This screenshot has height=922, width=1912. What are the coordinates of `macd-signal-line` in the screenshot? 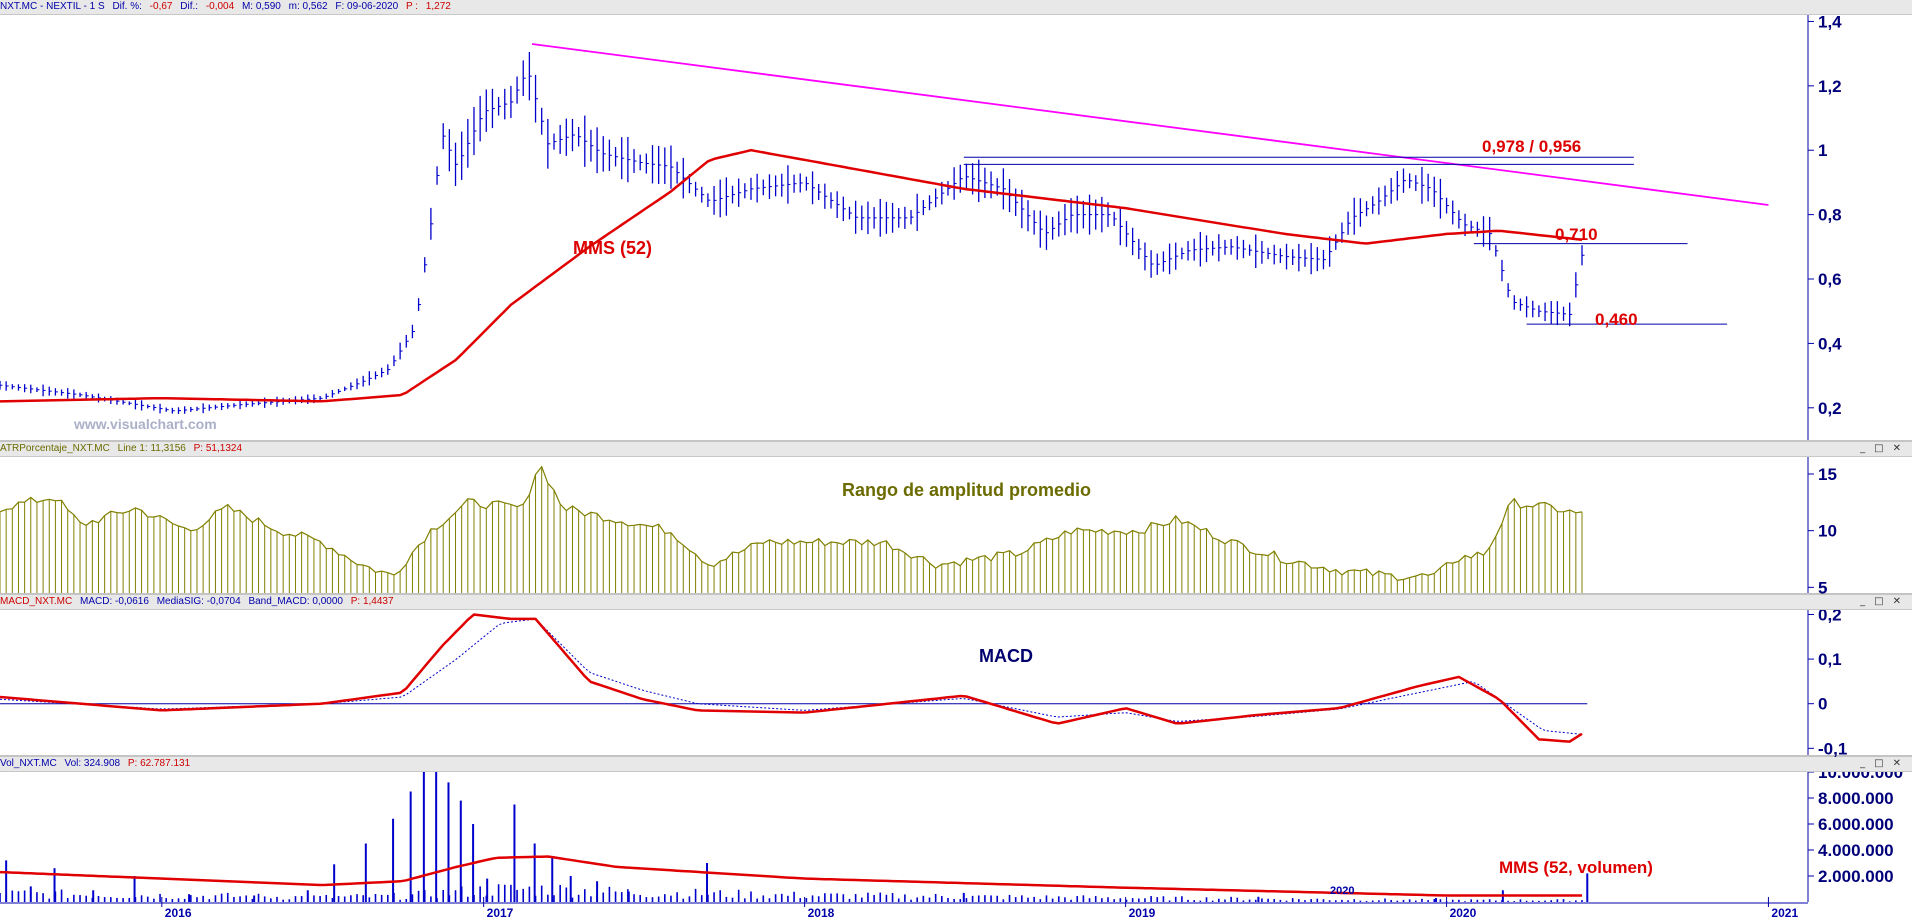 It's located at (791, 676).